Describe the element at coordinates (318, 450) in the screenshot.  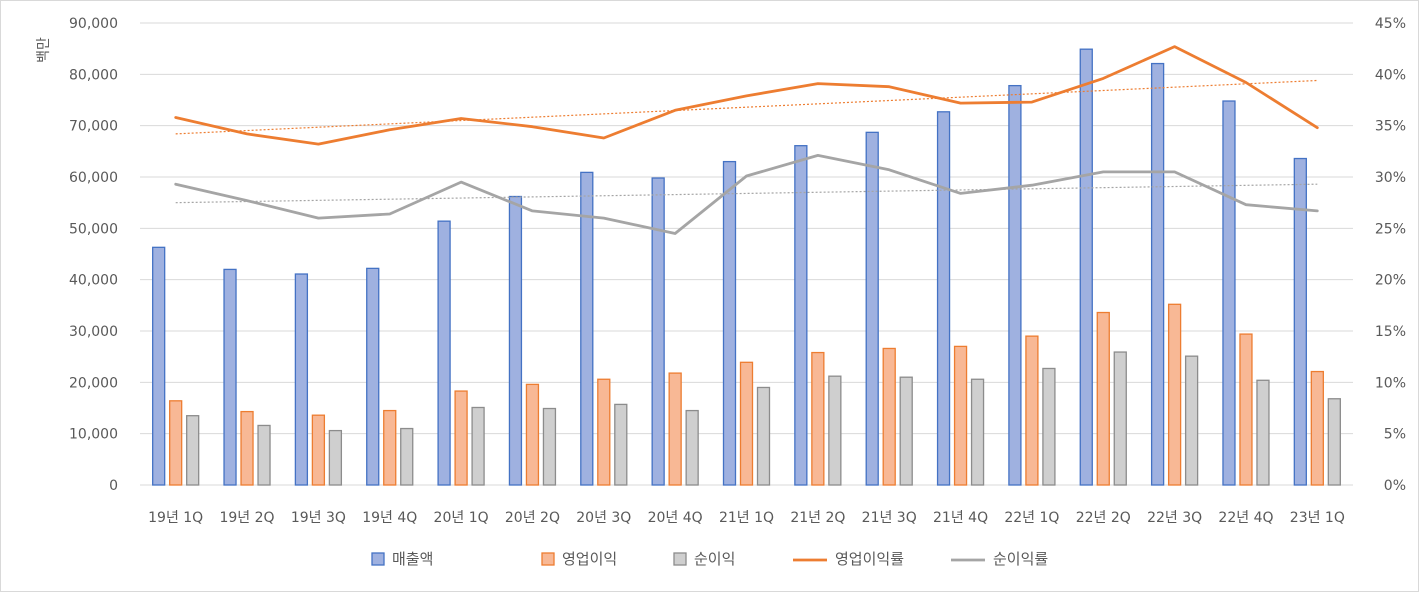
I see `bar-영업이익-19년-3Q` at that location.